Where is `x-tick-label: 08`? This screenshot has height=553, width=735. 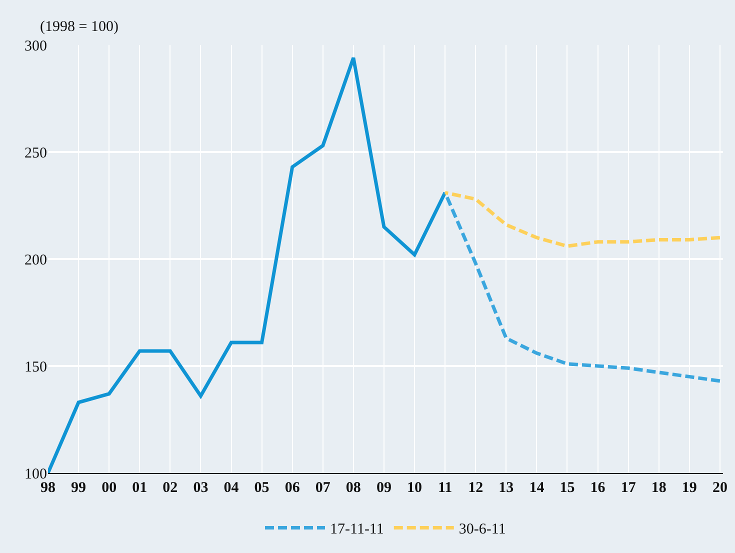 x-tick-label: 08 is located at coordinates (353, 488).